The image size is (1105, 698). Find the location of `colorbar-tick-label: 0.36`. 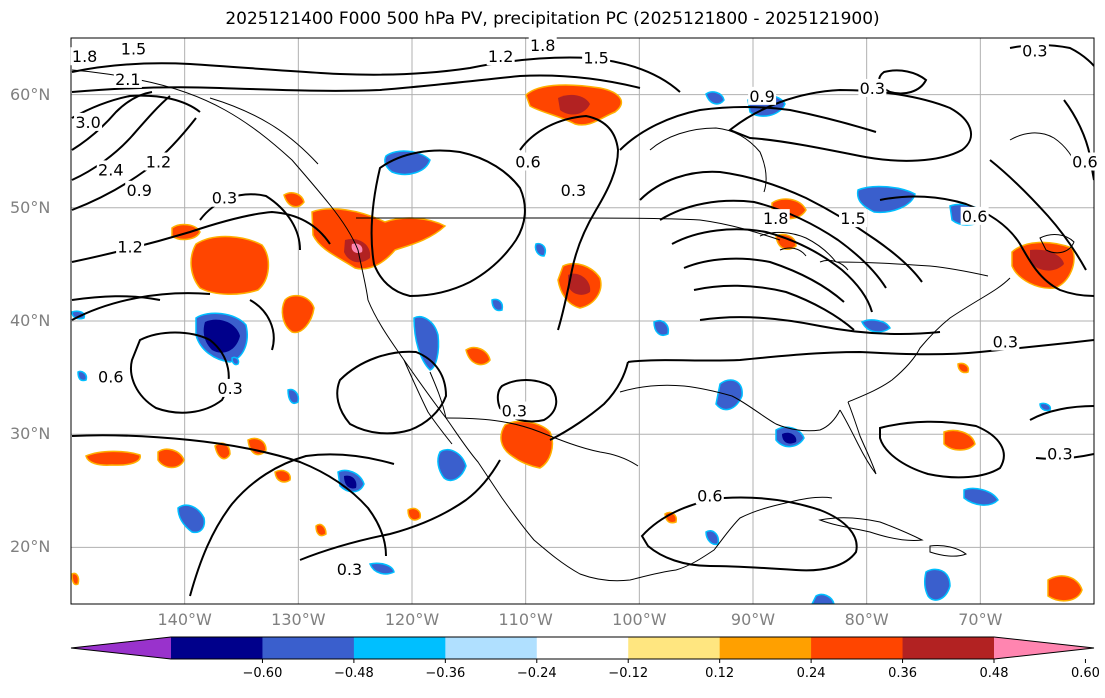

colorbar-tick-label: 0.36 is located at coordinates (903, 673).